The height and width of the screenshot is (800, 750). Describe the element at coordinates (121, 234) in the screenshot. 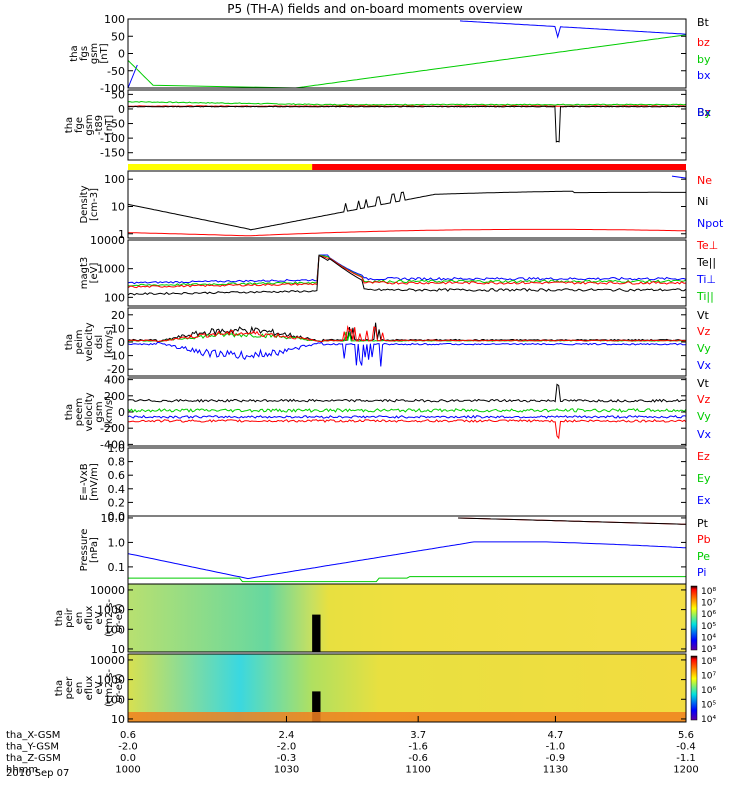

I see `ytick-label-density: 1` at that location.